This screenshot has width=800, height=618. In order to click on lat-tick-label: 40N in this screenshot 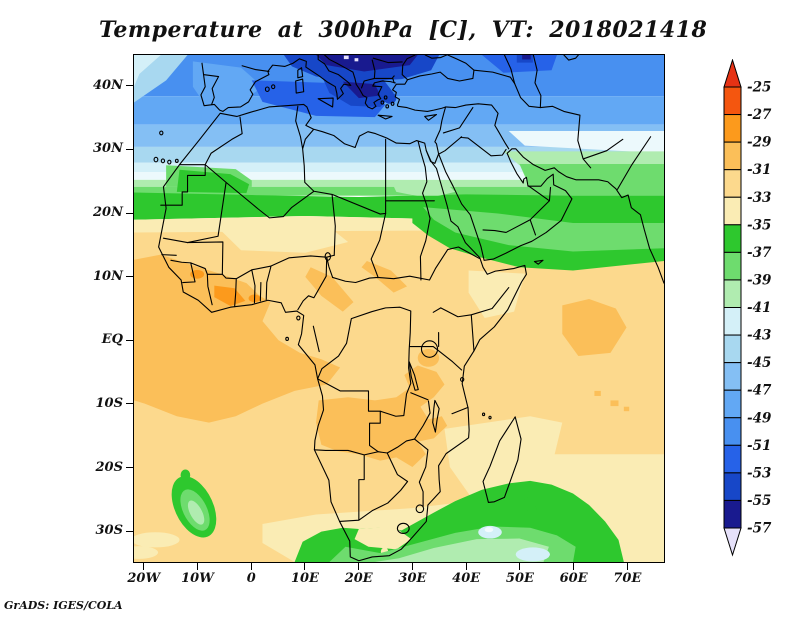, I will do `click(108, 85)`.